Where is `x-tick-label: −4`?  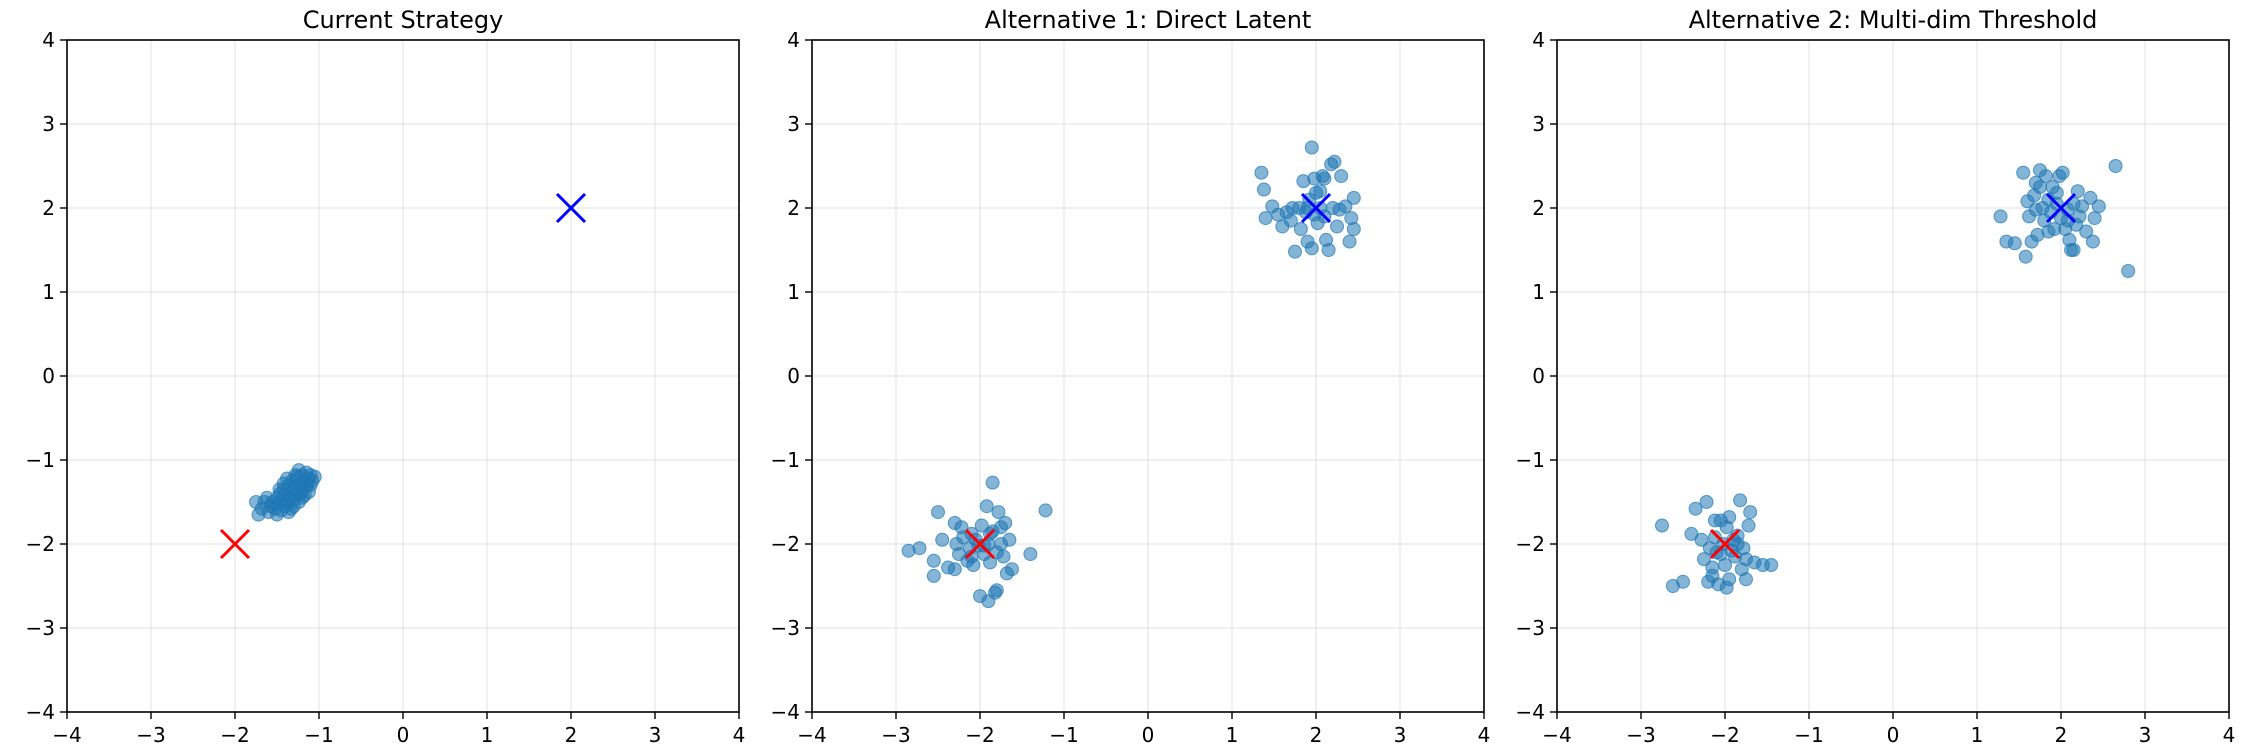
x-tick-label: −4 is located at coordinates (811, 735).